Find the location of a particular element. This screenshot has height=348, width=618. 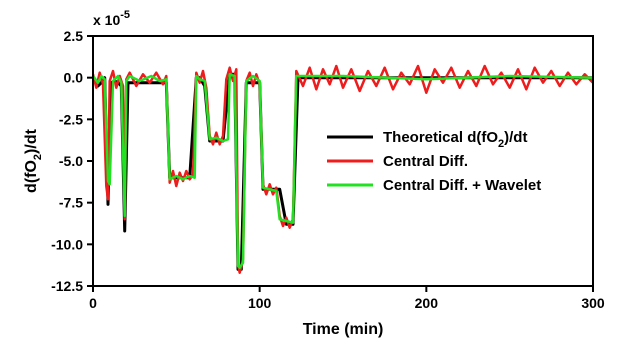

y-tick-label: -12.5 is located at coordinates (67, 286).